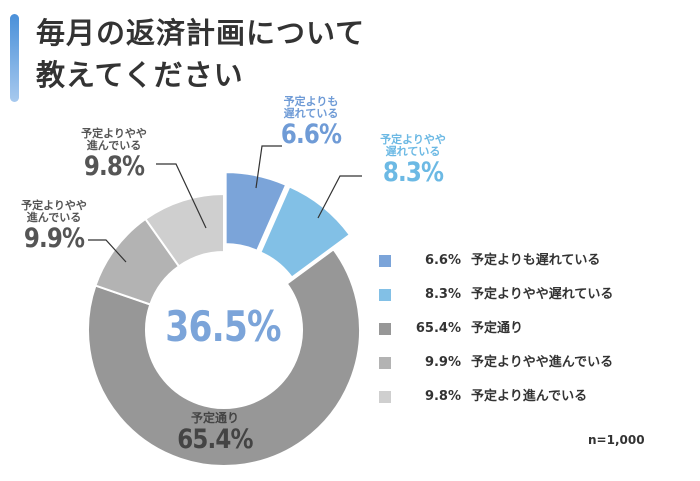  What do you see at coordinates (542, 294) in the screenshot?
I see `legend-label: 予定よりやや遅れている` at bounding box center [542, 294].